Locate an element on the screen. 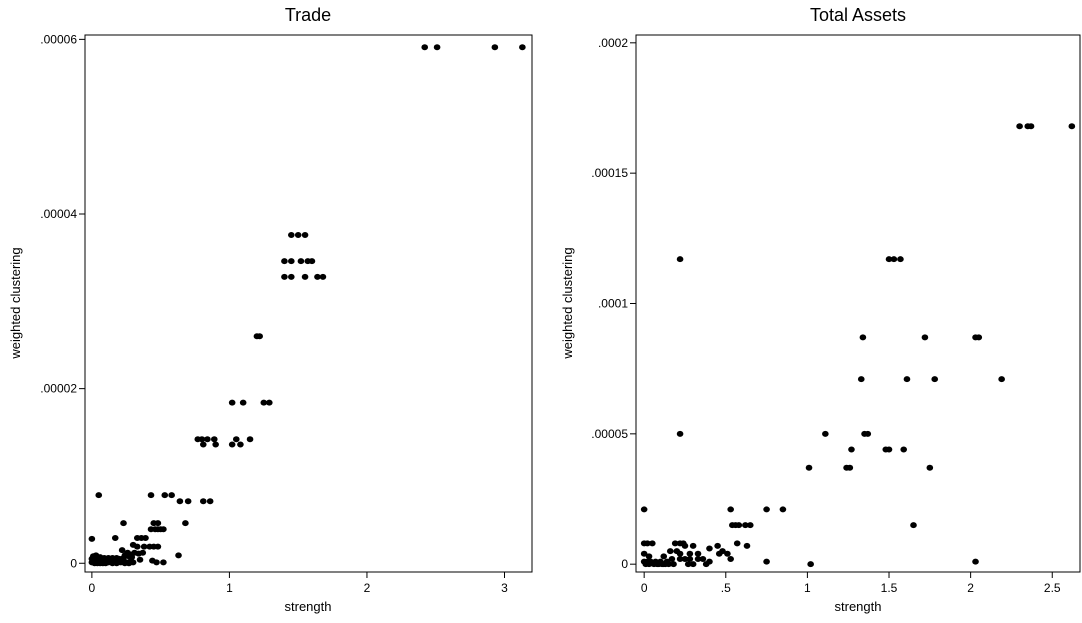  total-assets-x-axis-label: strength is located at coordinates (858, 606).